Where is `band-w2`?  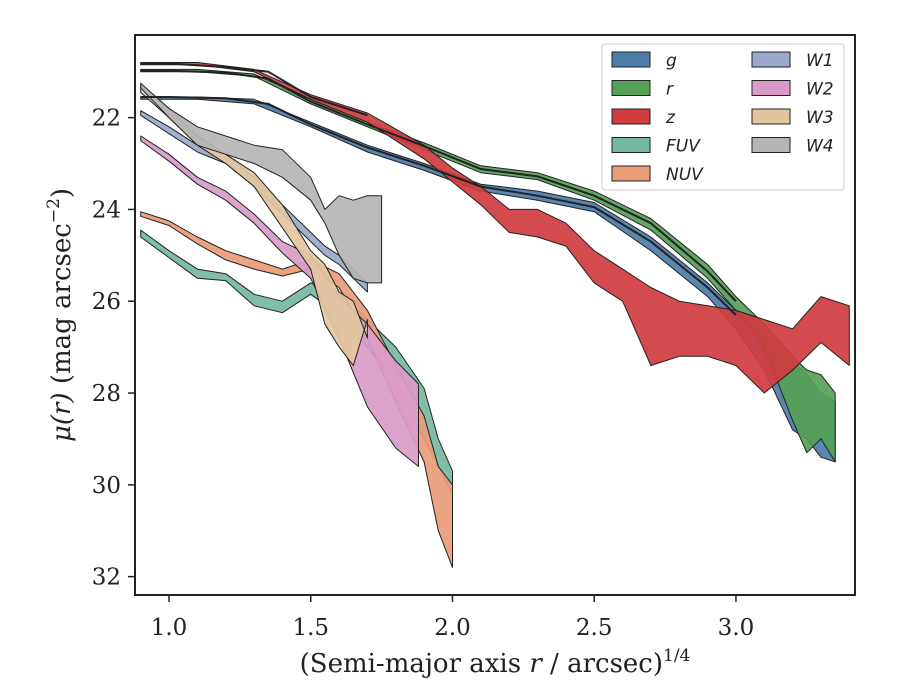
band-w2 is located at coordinates (279, 301).